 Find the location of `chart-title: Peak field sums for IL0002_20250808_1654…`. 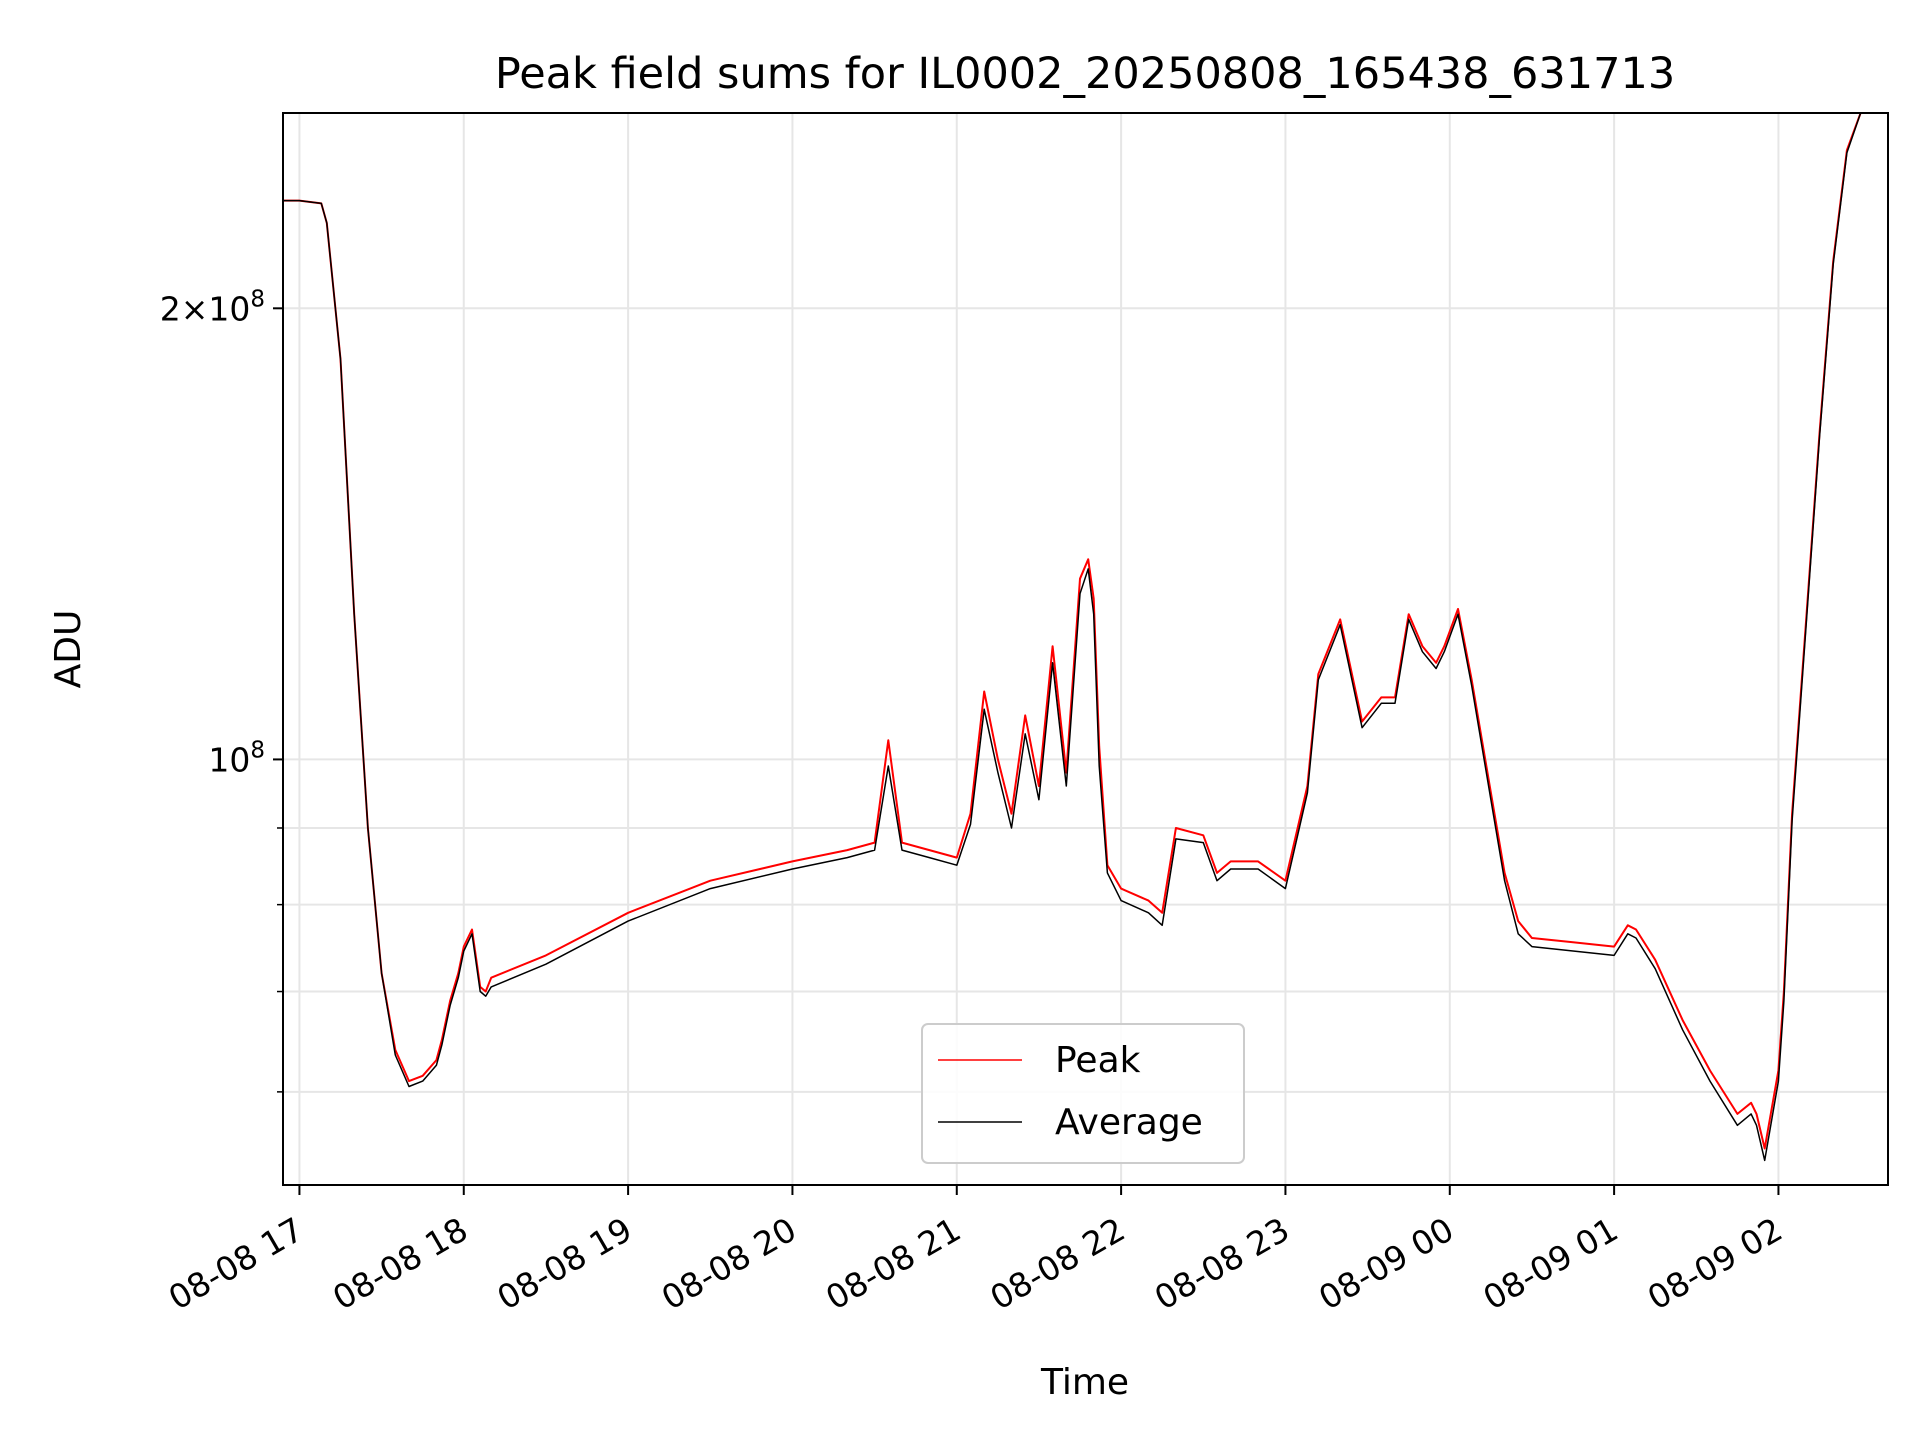

chart-title: Peak field sums for IL0002_20250808_1654… is located at coordinates (1085, 74).